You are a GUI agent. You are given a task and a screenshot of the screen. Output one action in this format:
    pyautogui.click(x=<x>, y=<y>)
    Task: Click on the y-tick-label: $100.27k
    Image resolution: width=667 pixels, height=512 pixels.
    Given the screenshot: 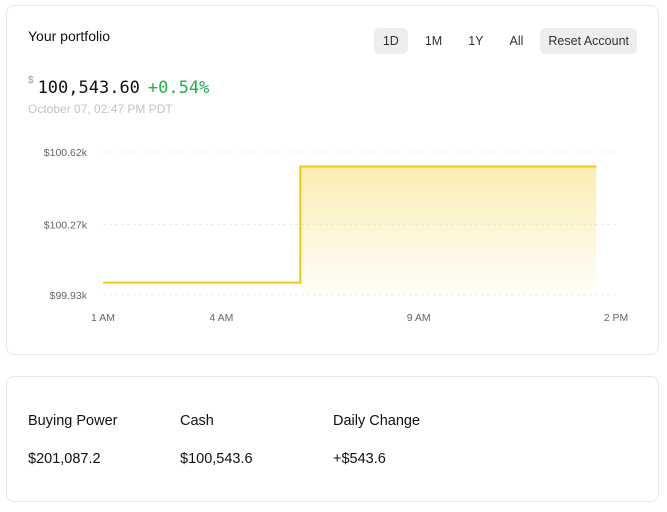 What is the action you would take?
    pyautogui.click(x=66, y=226)
    